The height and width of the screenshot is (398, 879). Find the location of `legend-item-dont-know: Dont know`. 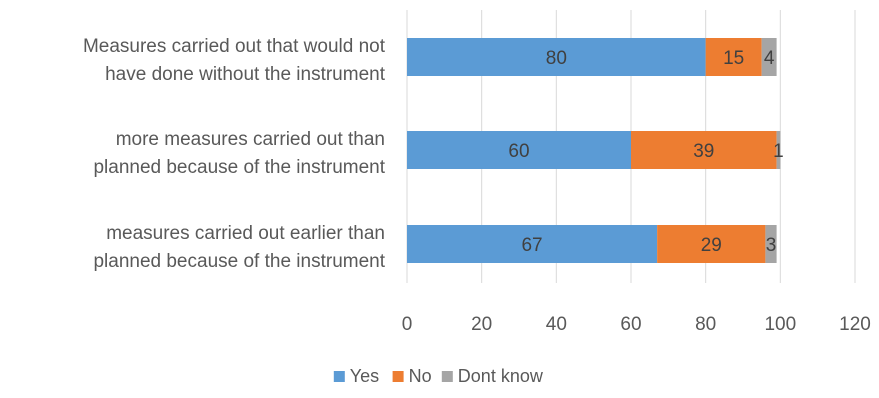

legend-item-dont-know: Dont know is located at coordinates (492, 376).